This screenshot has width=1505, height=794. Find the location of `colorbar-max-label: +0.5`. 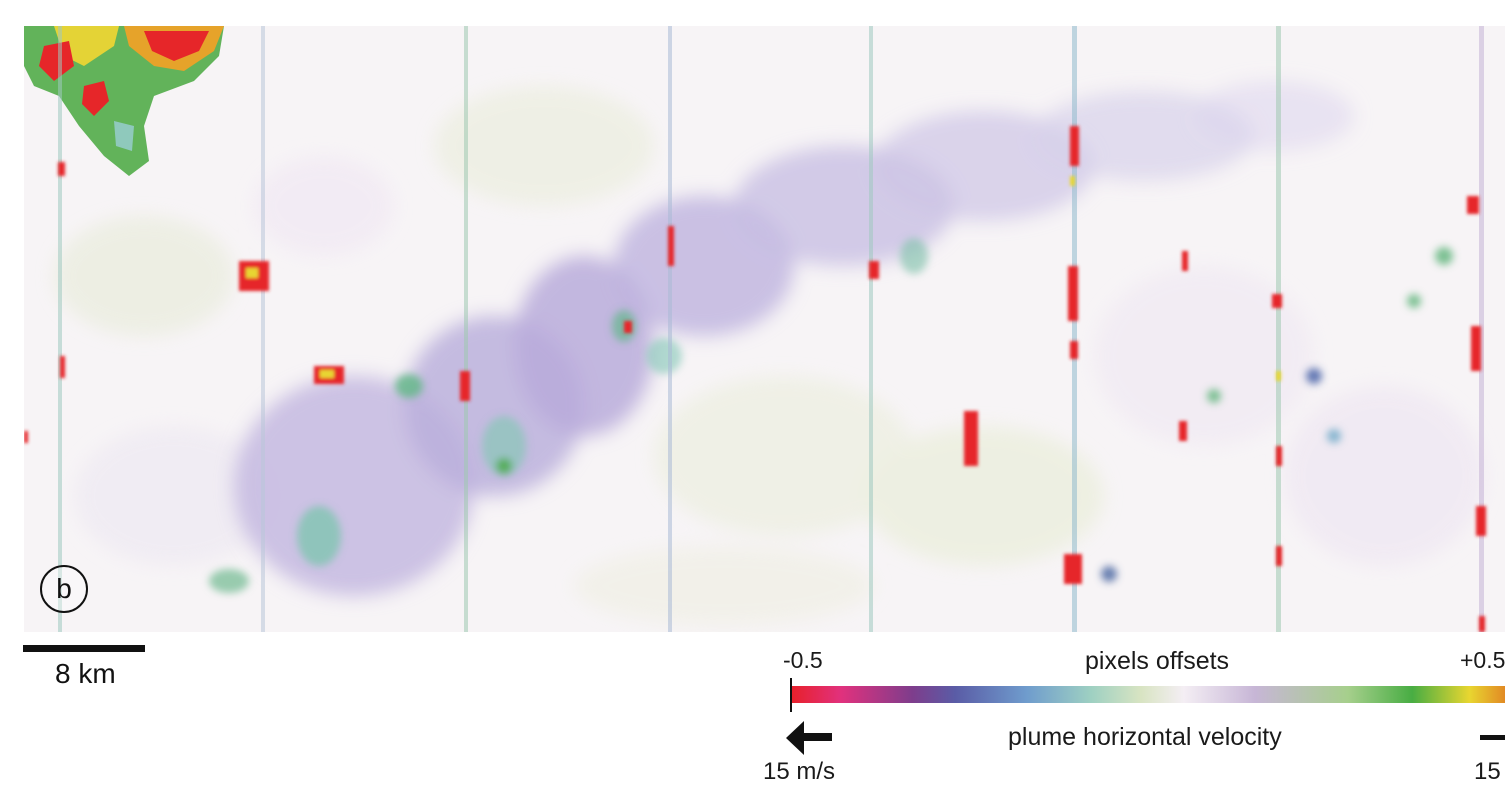

colorbar-max-label: +0.5 is located at coordinates (1482, 660).